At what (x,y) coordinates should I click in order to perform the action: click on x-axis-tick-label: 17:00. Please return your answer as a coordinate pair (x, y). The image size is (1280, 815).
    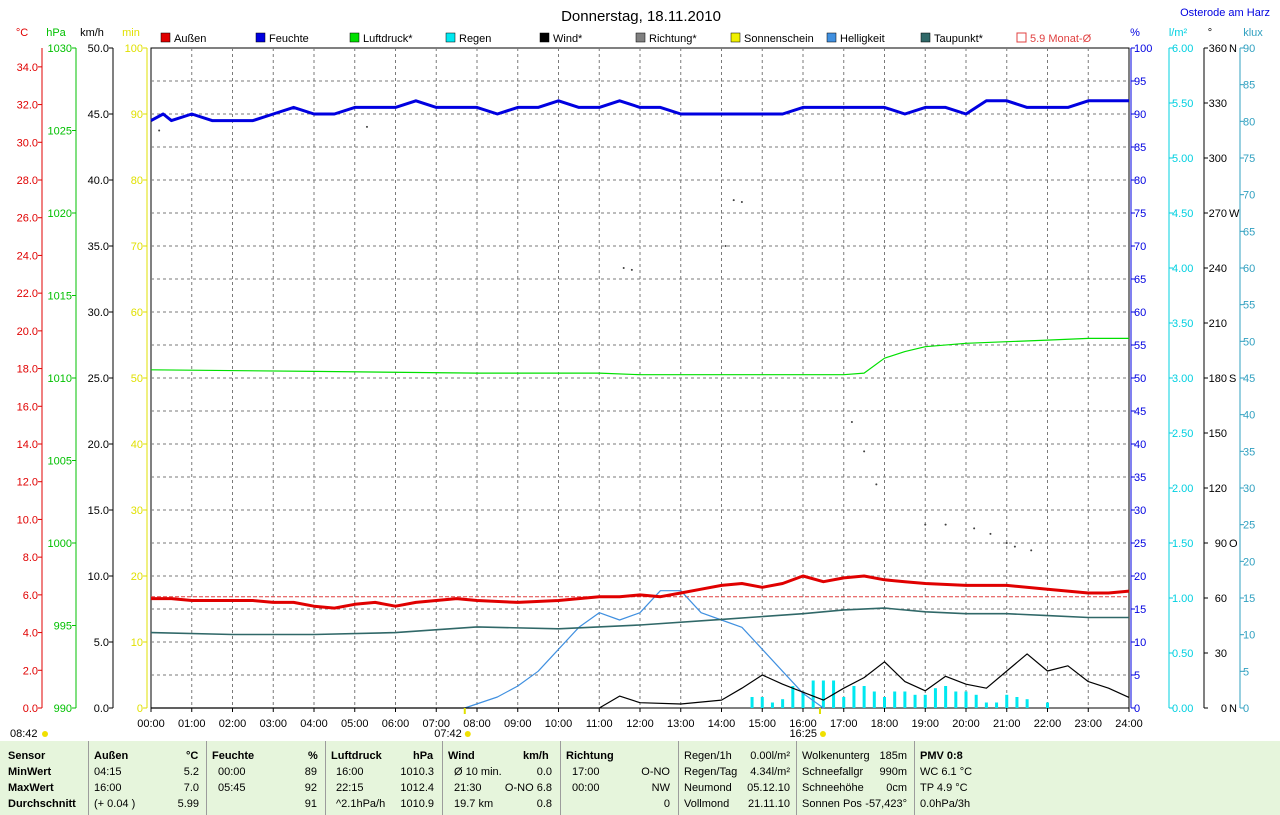
    Looking at the image, I should click on (844, 724).